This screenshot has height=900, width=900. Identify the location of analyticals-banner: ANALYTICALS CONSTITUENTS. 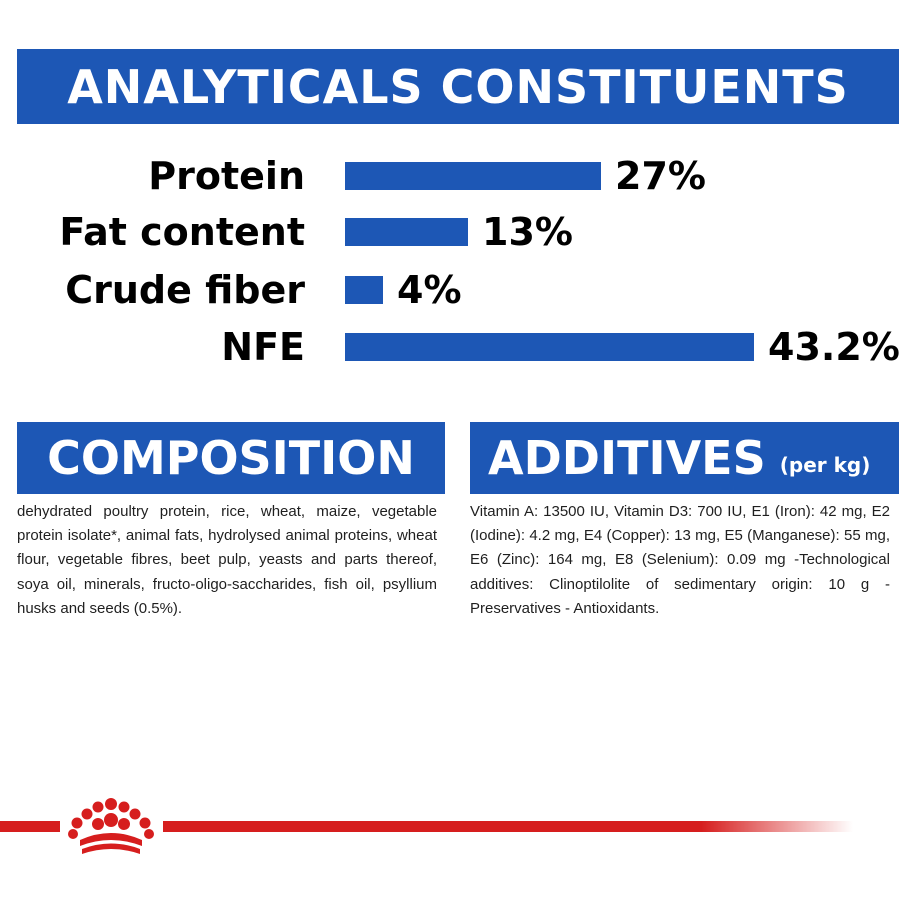
(458, 86).